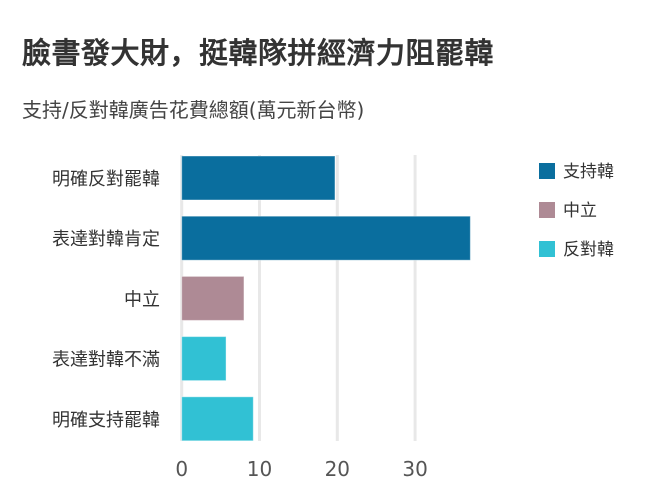 The image size is (645, 500). What do you see at coordinates (580, 211) in the screenshot?
I see `legend-label: 中立` at bounding box center [580, 211].